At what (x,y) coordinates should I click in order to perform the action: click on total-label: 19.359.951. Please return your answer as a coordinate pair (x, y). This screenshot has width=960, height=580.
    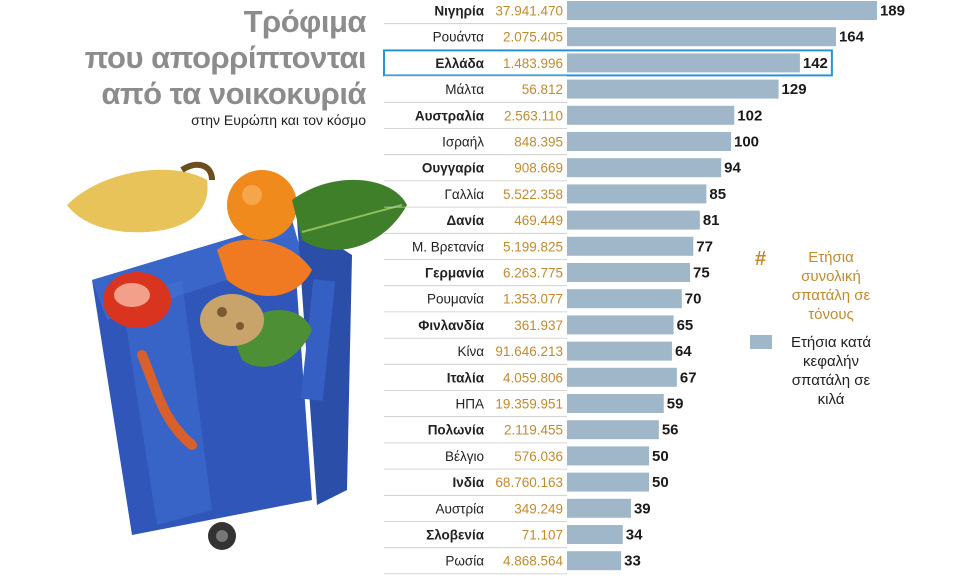
    Looking at the image, I should click on (529, 404).